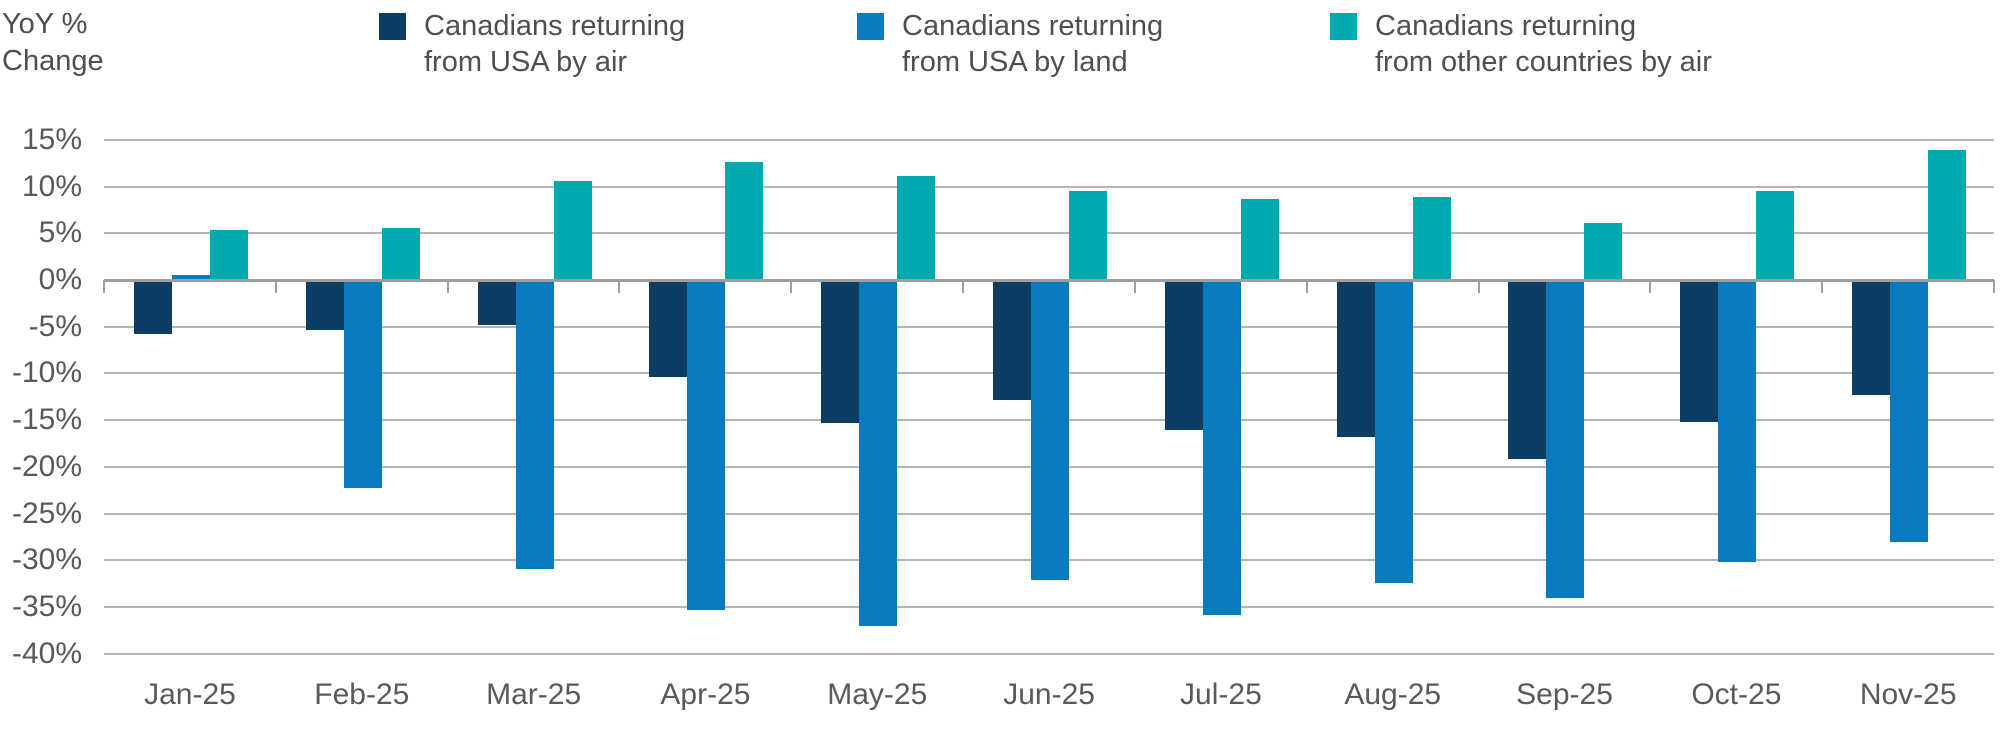 Image resolution: width=2000 pixels, height=734 pixels. I want to click on x-axis-label-Oct-25: Oct-25, so click(1736, 694).